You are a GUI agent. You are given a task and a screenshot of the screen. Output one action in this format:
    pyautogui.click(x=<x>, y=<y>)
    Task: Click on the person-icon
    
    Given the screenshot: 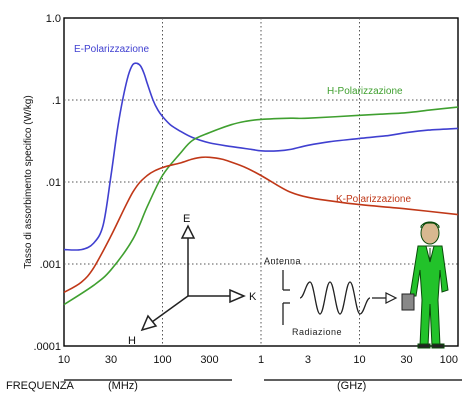 What is the action you would take?
    pyautogui.click(x=425, y=285)
    